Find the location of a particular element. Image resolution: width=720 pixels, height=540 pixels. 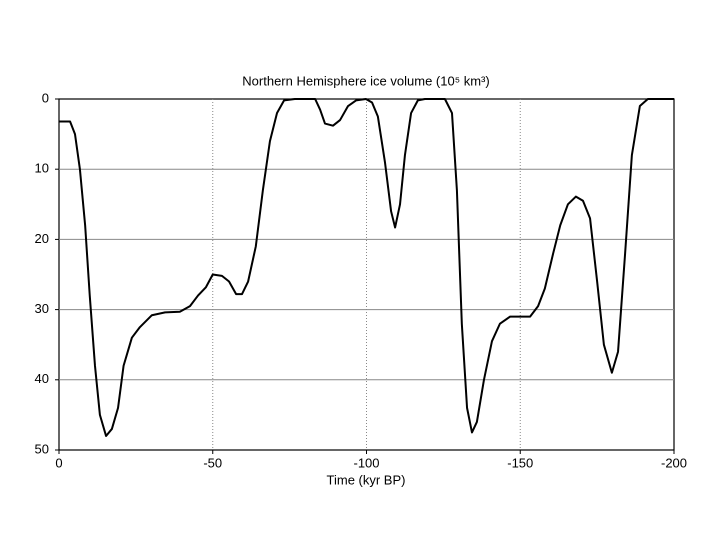

y-tick-label: 0 is located at coordinates (45, 97).